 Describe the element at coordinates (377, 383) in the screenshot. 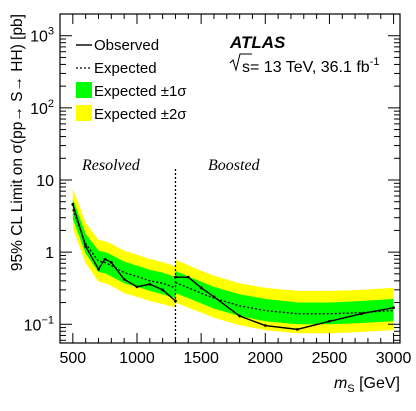

I see `x-axis-label-unit: [GeV]` at that location.